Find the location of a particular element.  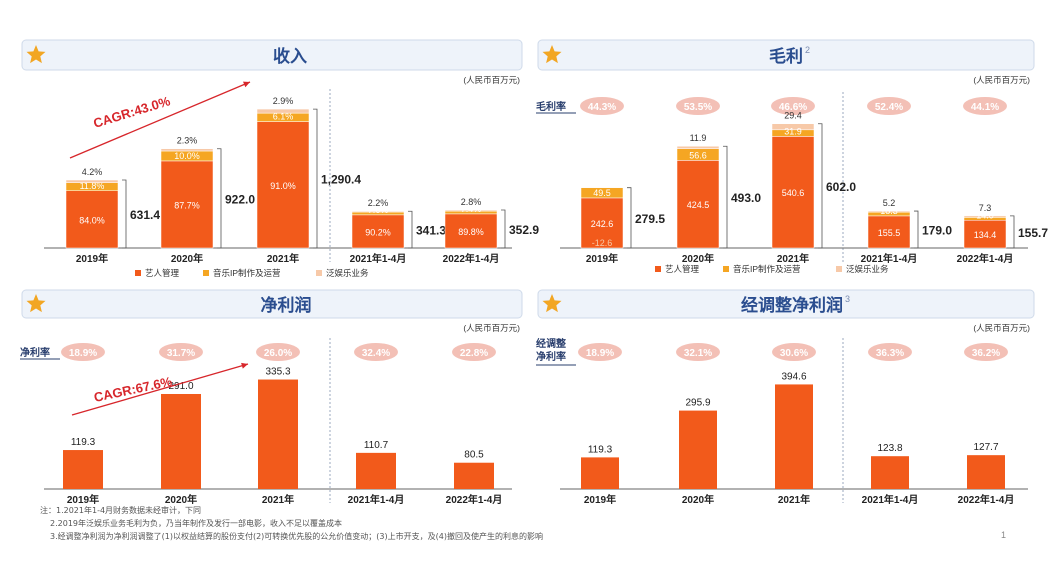

net-profit-x-tick: 2021年 is located at coordinates (278, 499).